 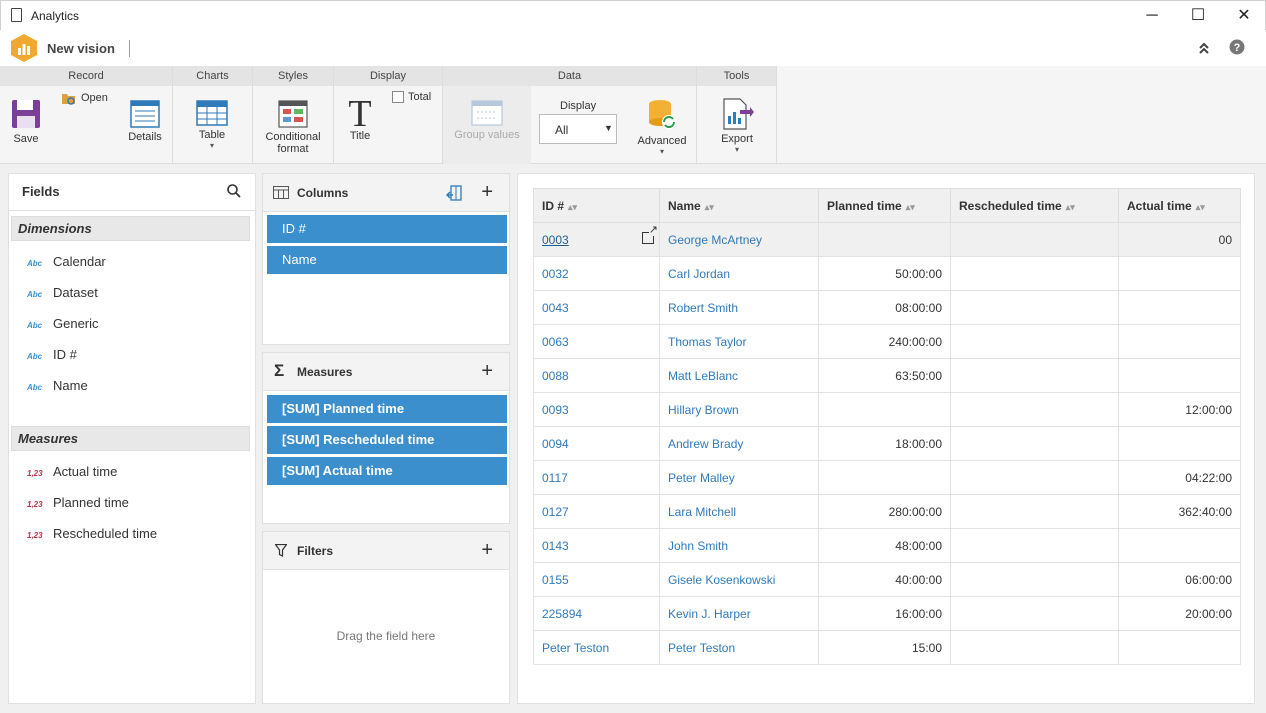 I want to click on table-row: 0117 Peter Malley 04:22:00, so click(x=887, y=477).